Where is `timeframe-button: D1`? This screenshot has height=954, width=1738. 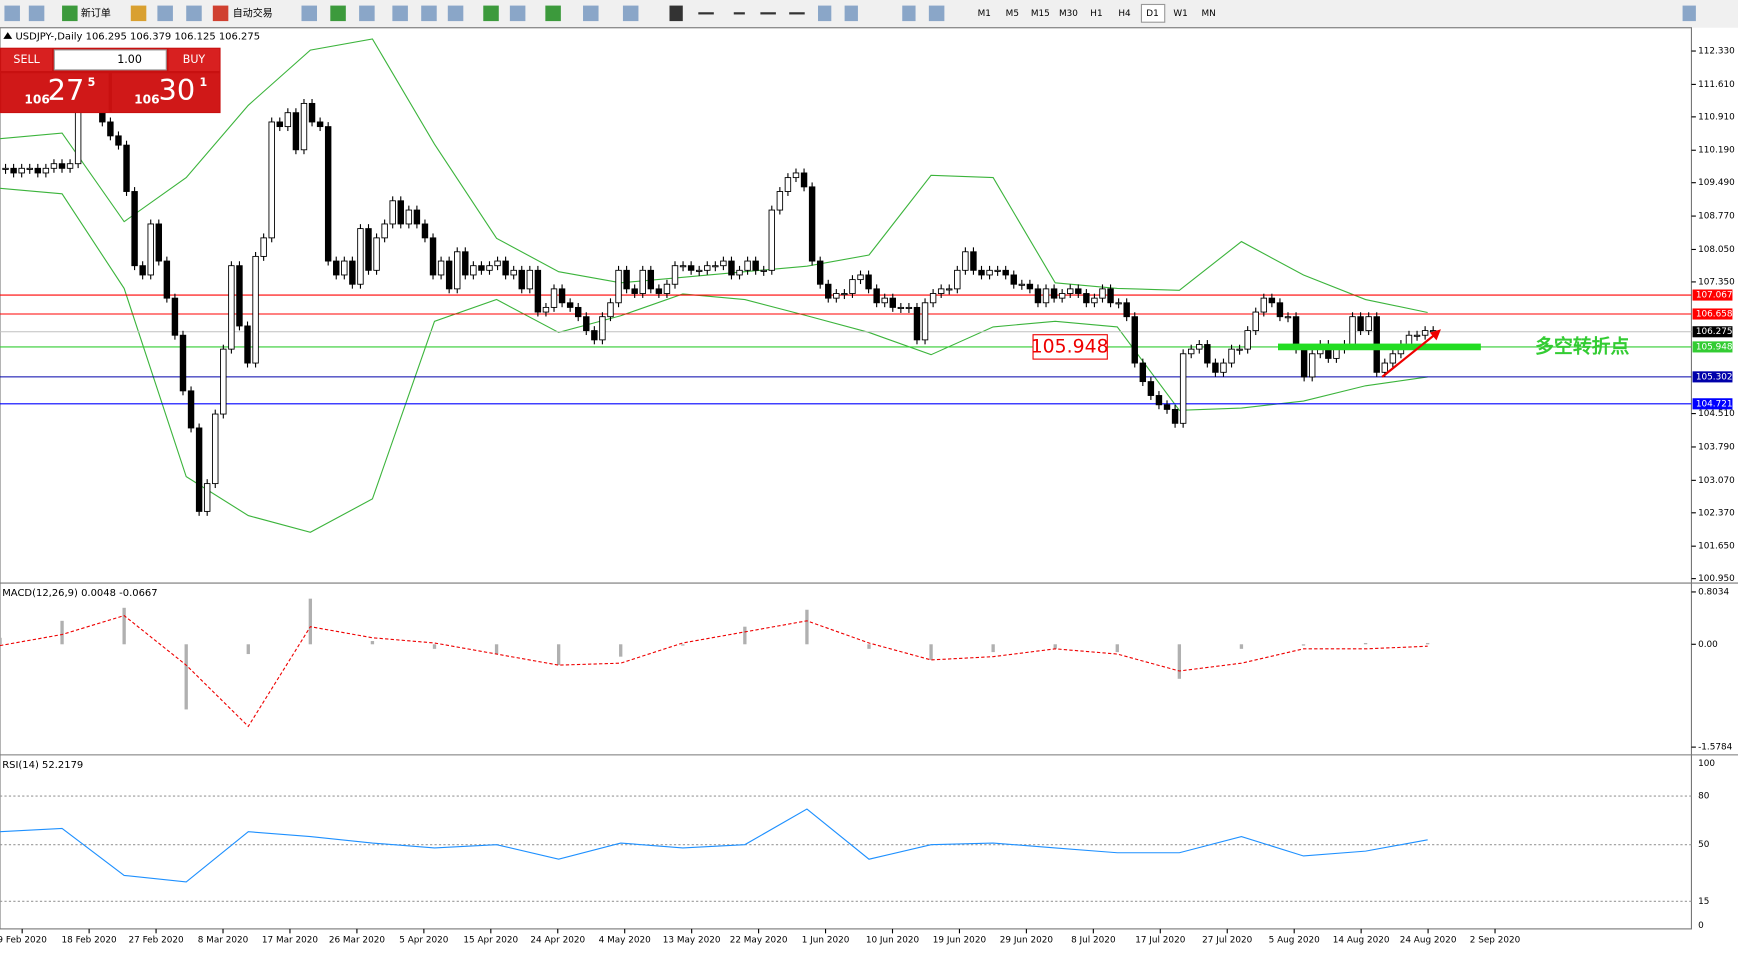 timeframe-button: D1 is located at coordinates (1152, 14).